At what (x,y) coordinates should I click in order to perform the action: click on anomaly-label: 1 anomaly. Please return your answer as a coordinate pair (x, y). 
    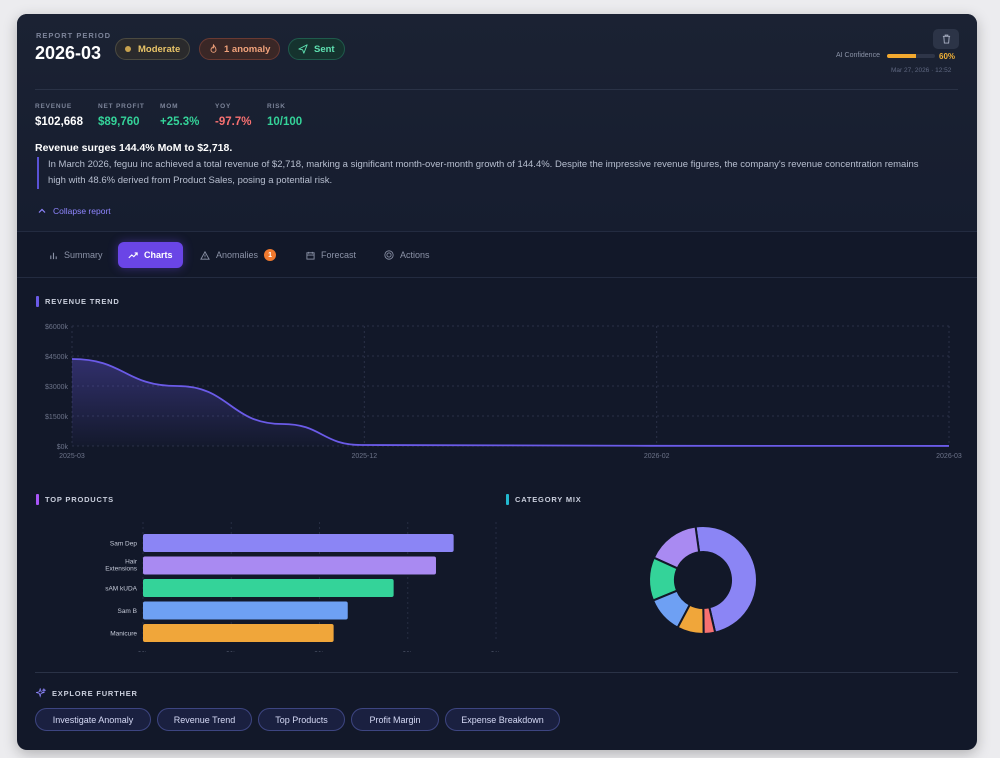
    Looking at the image, I should click on (247, 49).